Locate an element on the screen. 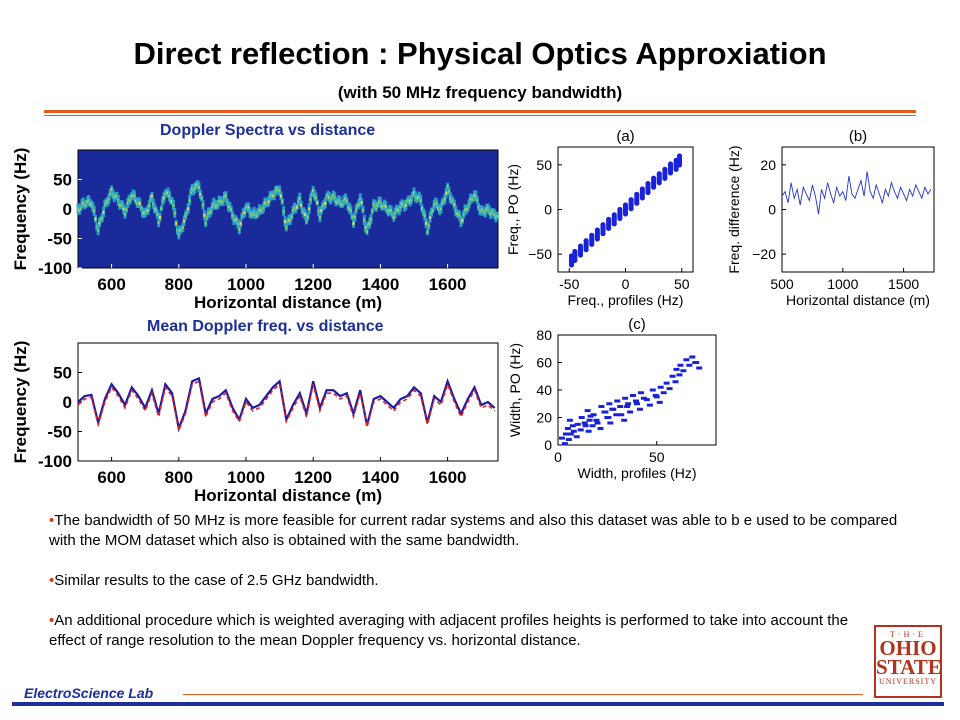 The image size is (960, 720). logo-line: UNIVERSITY is located at coordinates (908, 681).